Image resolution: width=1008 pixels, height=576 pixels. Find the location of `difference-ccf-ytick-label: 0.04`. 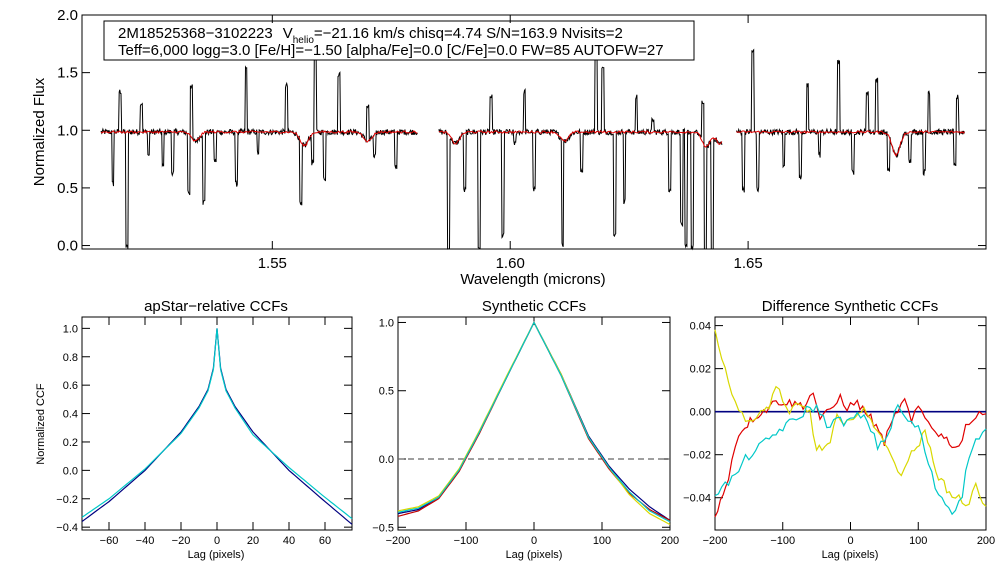

difference-ccf-ytick-label: 0.04 is located at coordinates (700, 327).